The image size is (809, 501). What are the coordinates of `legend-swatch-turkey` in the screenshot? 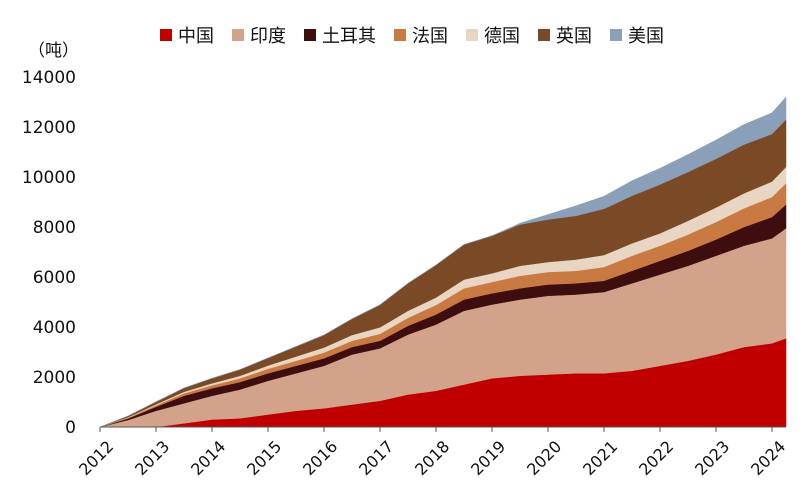 It's located at (310, 35).